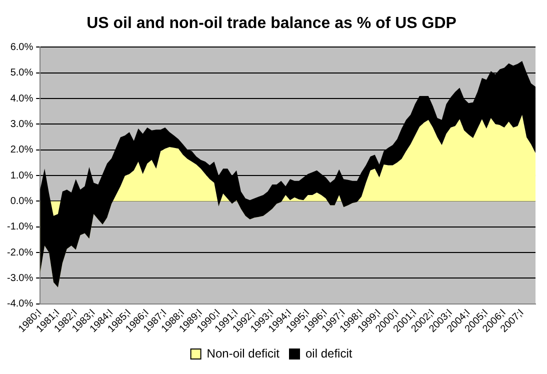 The width and height of the screenshot is (547, 374). What do you see at coordinates (22, 98) in the screenshot?
I see `y-tick-label: 4.0%` at bounding box center [22, 98].